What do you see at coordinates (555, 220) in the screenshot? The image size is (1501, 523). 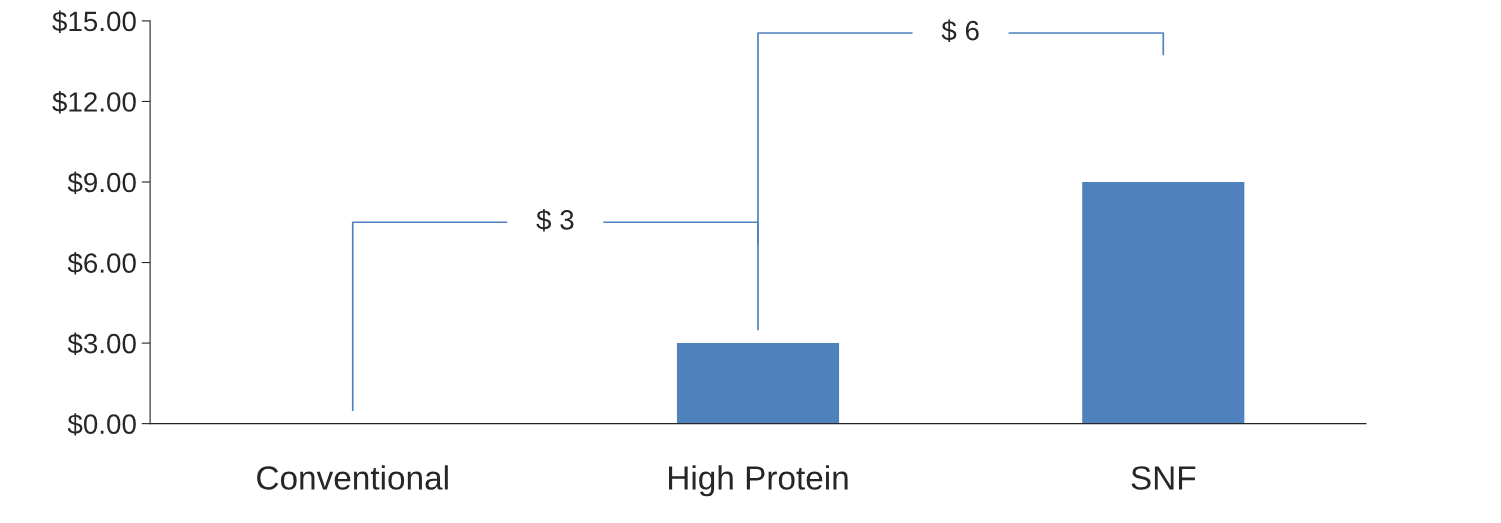 I see `annotation: $ 3` at bounding box center [555, 220].